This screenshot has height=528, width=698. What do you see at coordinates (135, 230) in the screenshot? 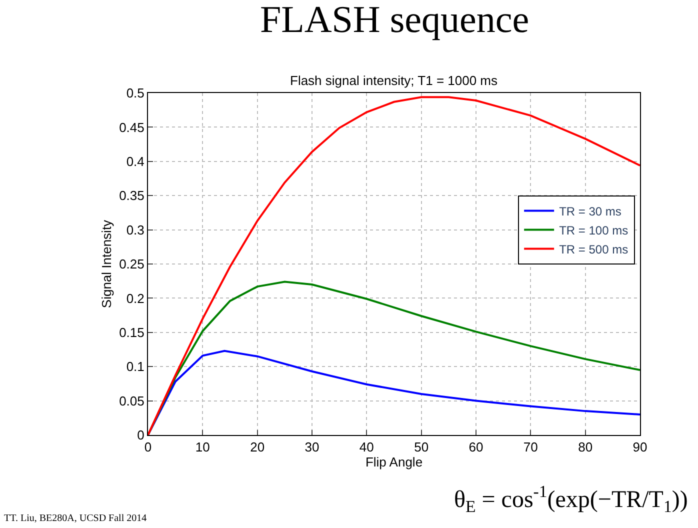
I see `y-tick-label: 0.3` at bounding box center [135, 230].